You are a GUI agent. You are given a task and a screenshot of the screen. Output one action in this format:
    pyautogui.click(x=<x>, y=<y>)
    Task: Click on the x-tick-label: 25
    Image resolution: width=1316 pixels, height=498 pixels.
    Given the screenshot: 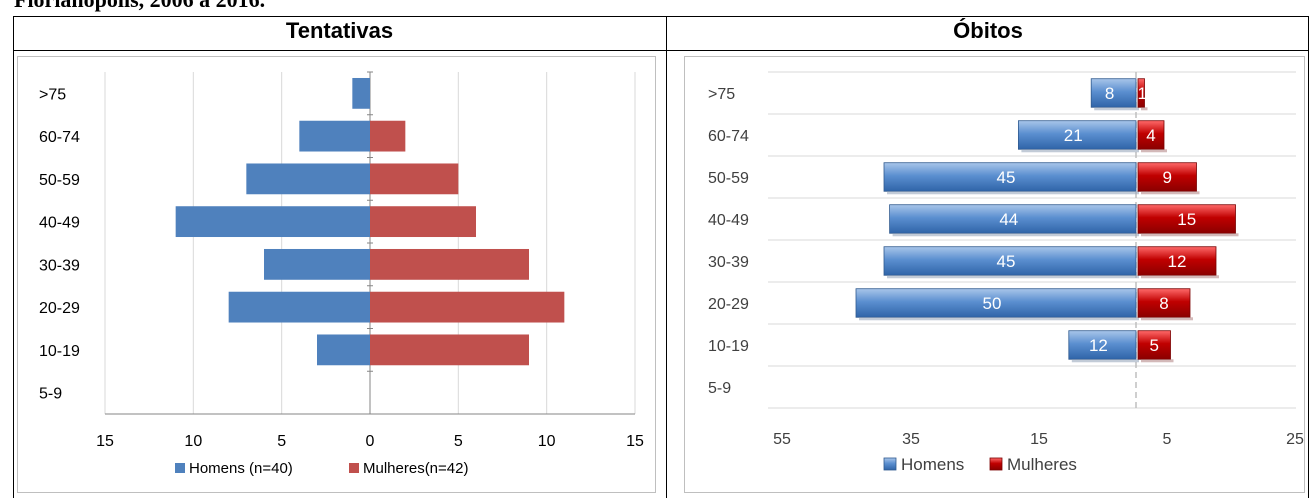 What is the action you would take?
    pyautogui.click(x=1295, y=439)
    